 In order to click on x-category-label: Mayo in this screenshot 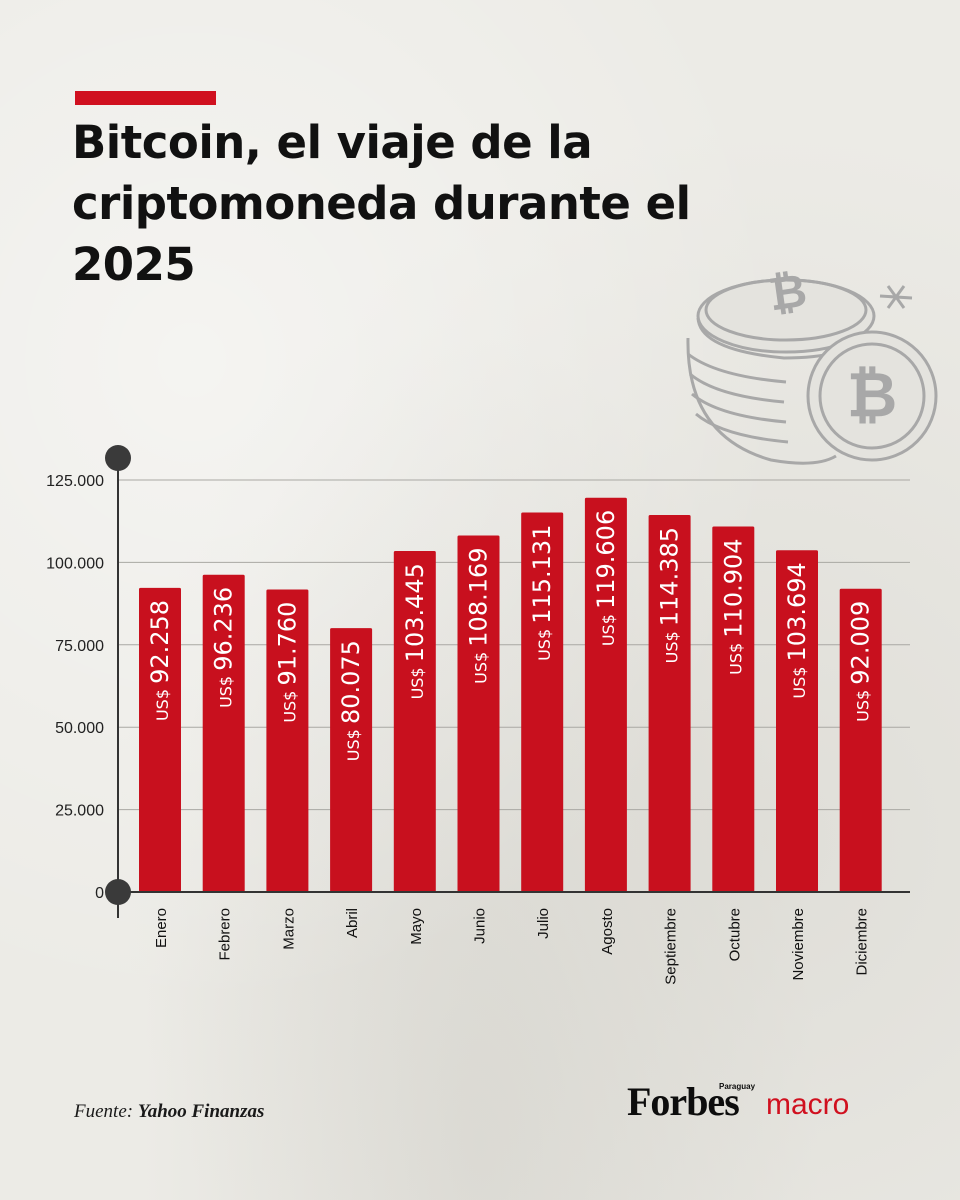, I will do `click(416, 926)`.